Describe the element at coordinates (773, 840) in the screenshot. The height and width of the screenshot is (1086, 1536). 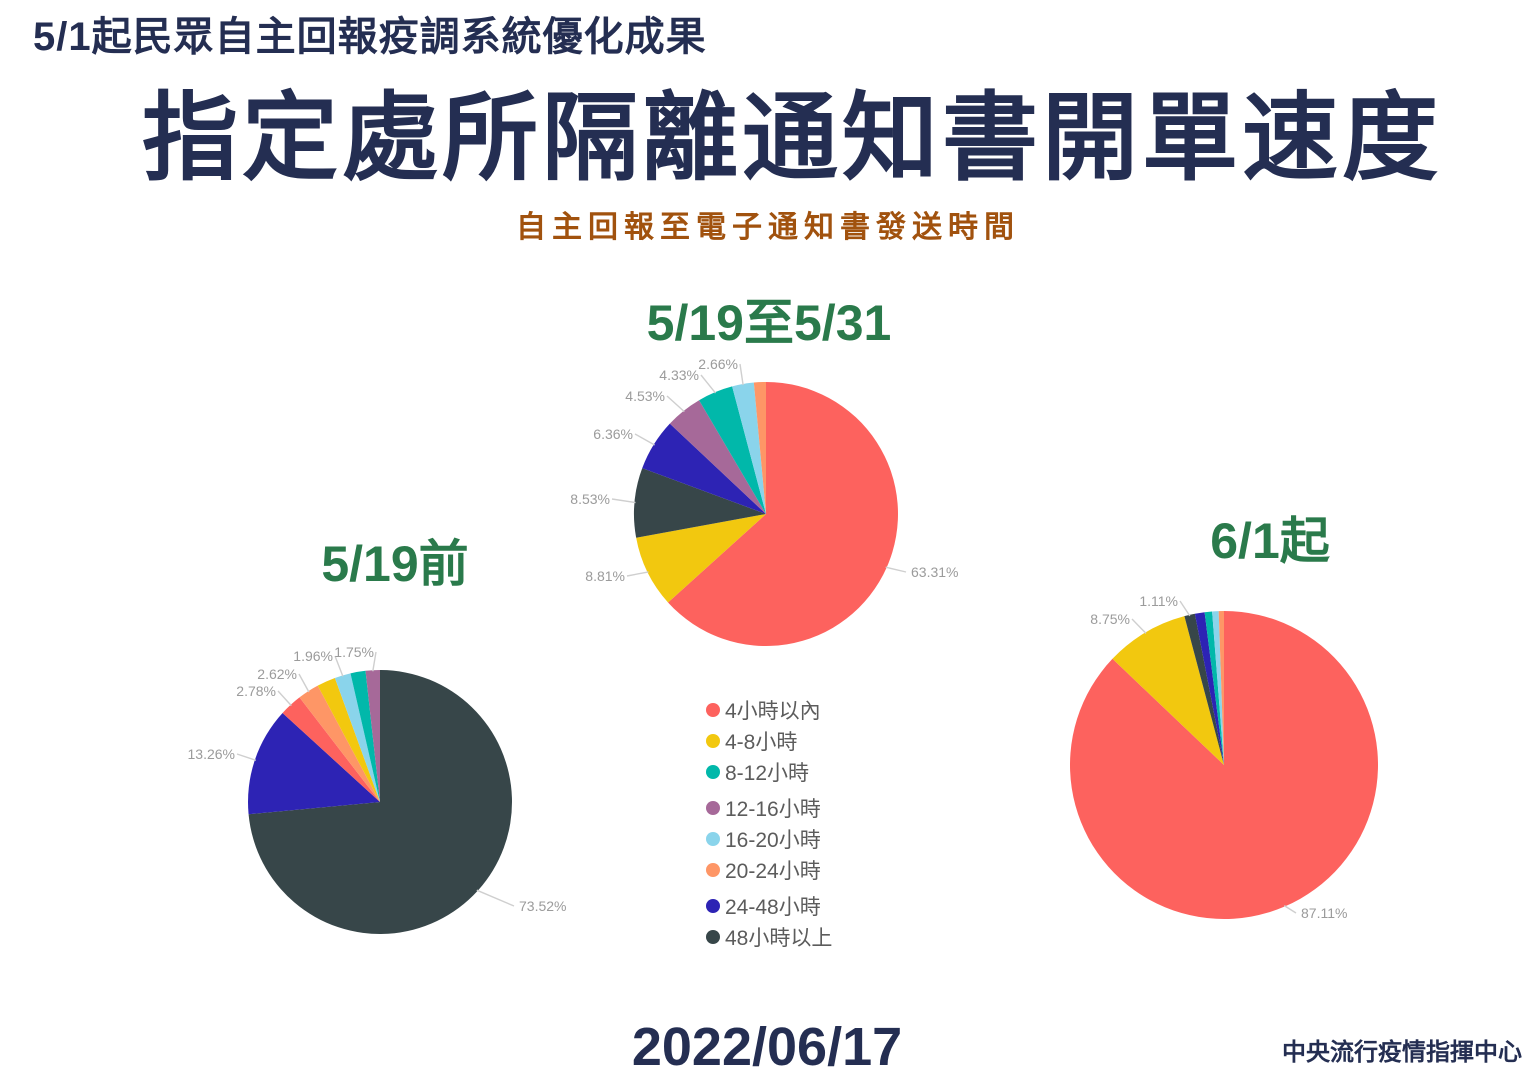
I see `legend-label: 16-20小時` at that location.